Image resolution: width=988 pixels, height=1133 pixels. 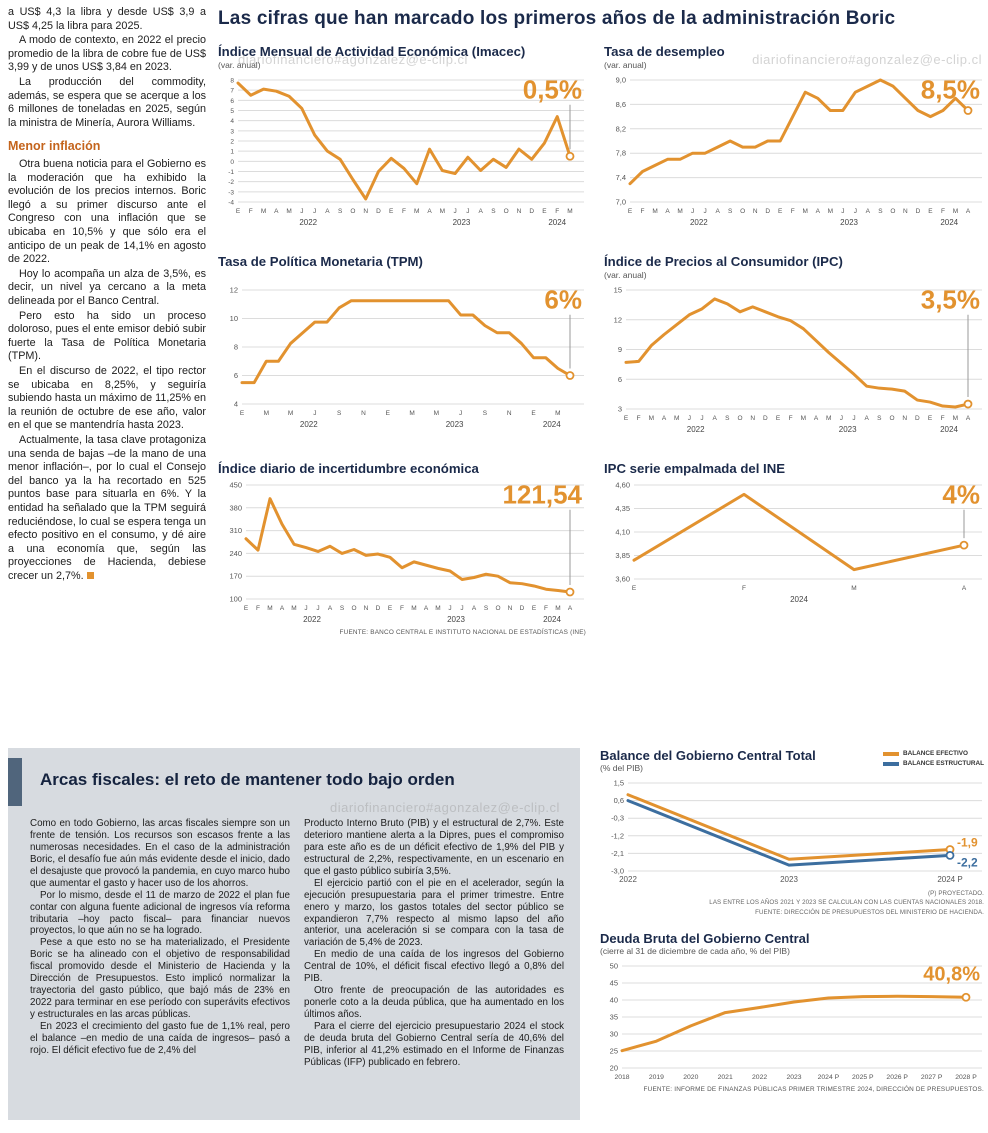 I want to click on legend-swatch-orange, so click(x=891, y=753).